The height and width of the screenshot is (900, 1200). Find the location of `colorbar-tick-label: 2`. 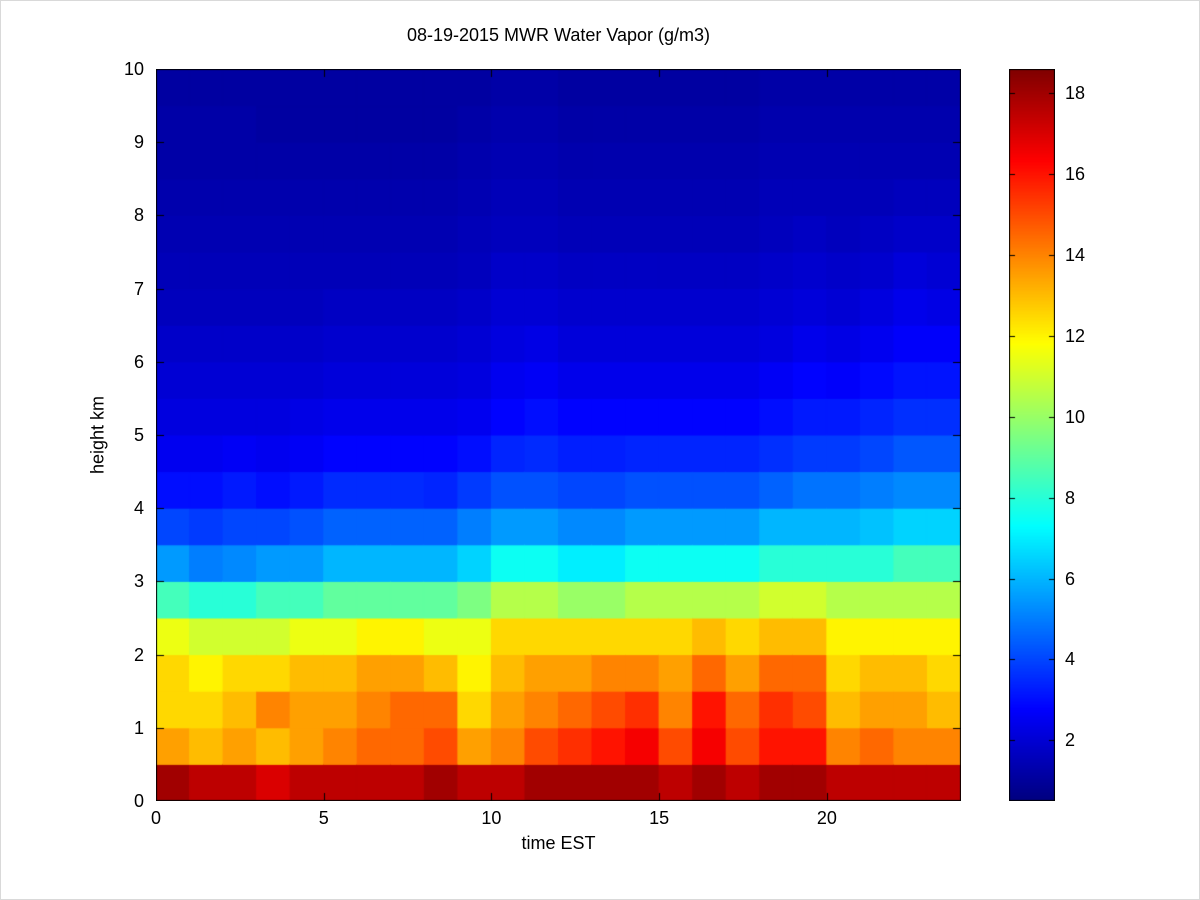

colorbar-tick-label: 2 is located at coordinates (1070, 740).